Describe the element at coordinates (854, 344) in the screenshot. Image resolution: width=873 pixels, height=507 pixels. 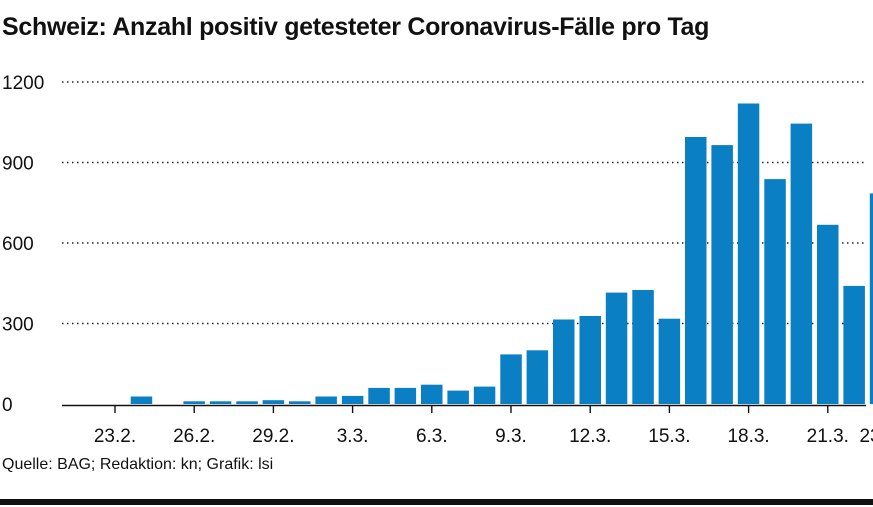
I see `bar-22.3.` at that location.